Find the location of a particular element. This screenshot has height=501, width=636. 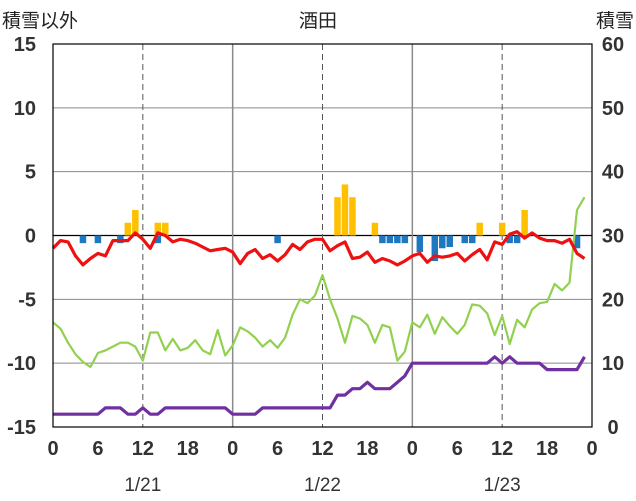

date-label: 1/23 is located at coordinates (502, 485).